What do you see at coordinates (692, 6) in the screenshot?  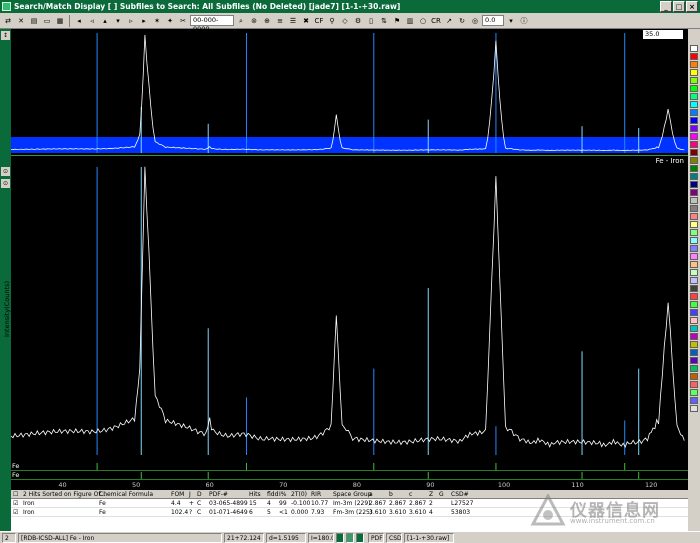 I see `close-button: ×` at bounding box center [692, 6].